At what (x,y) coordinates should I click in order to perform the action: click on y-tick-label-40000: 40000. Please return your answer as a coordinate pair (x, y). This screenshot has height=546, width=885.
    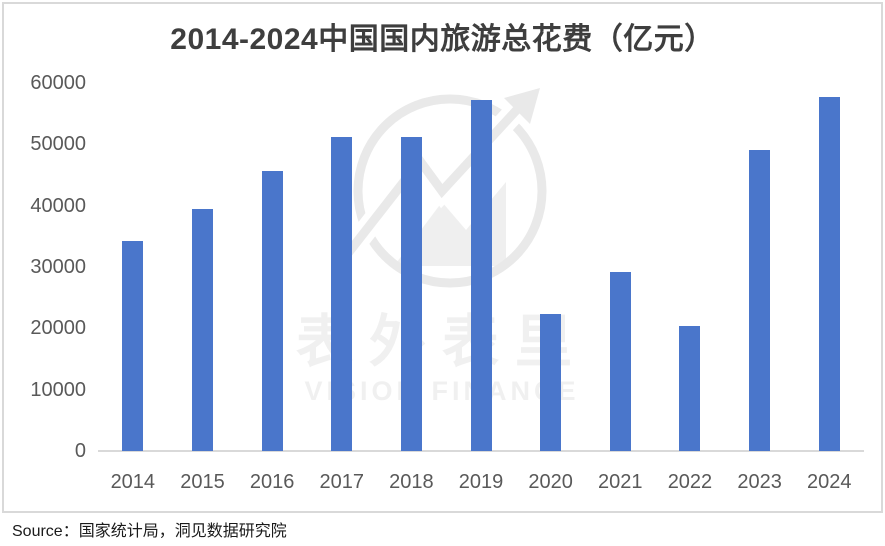
    Looking at the image, I should click on (58, 206).